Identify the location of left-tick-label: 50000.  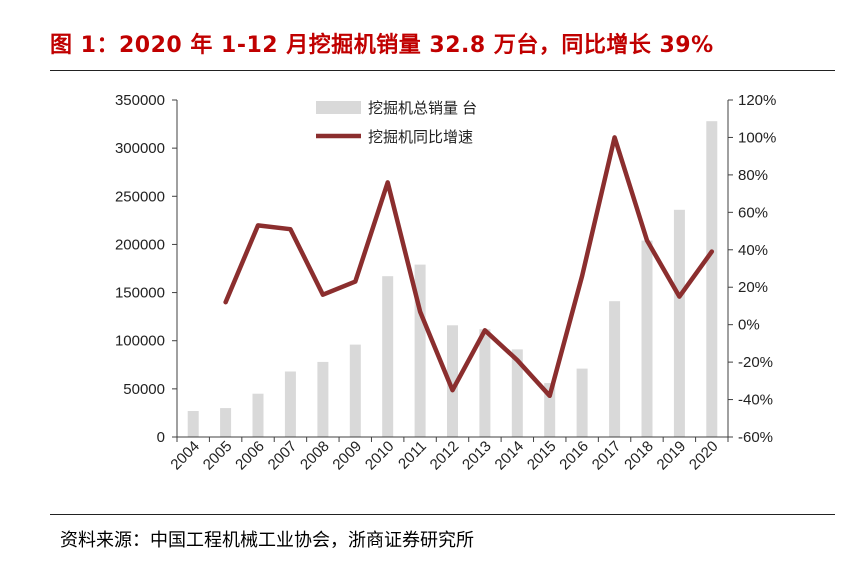
(144, 389).